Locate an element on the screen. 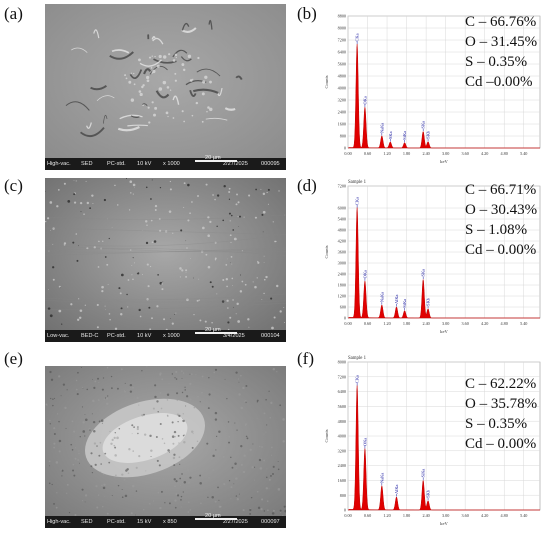 The width and height of the screenshot is (550, 544). spectrum-title: Sample 1 is located at coordinates (357, 358).